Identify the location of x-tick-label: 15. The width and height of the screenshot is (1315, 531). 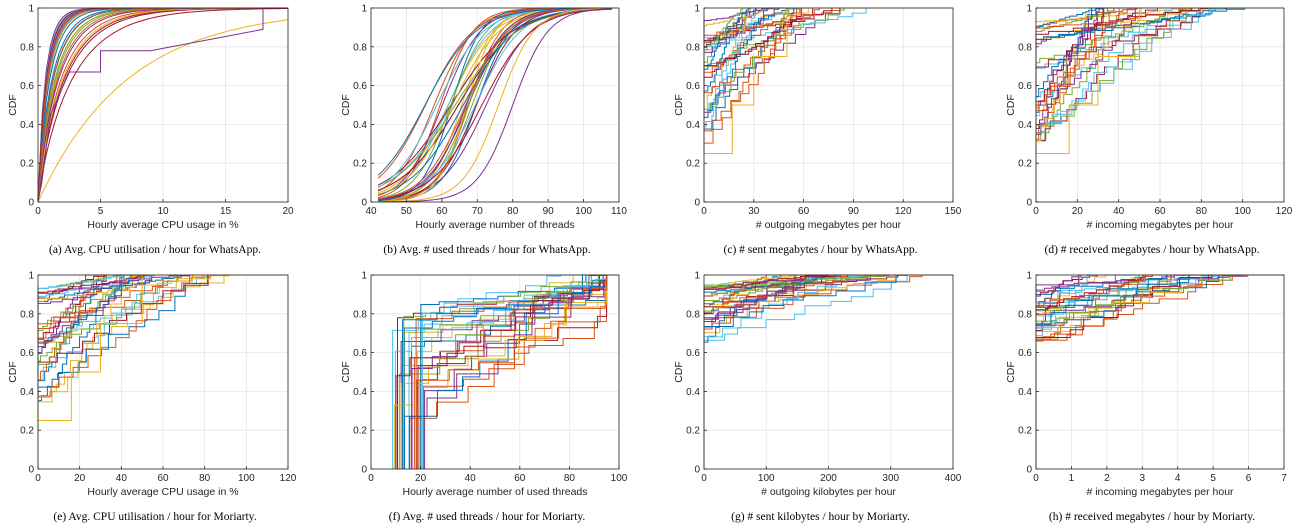
(226, 211).